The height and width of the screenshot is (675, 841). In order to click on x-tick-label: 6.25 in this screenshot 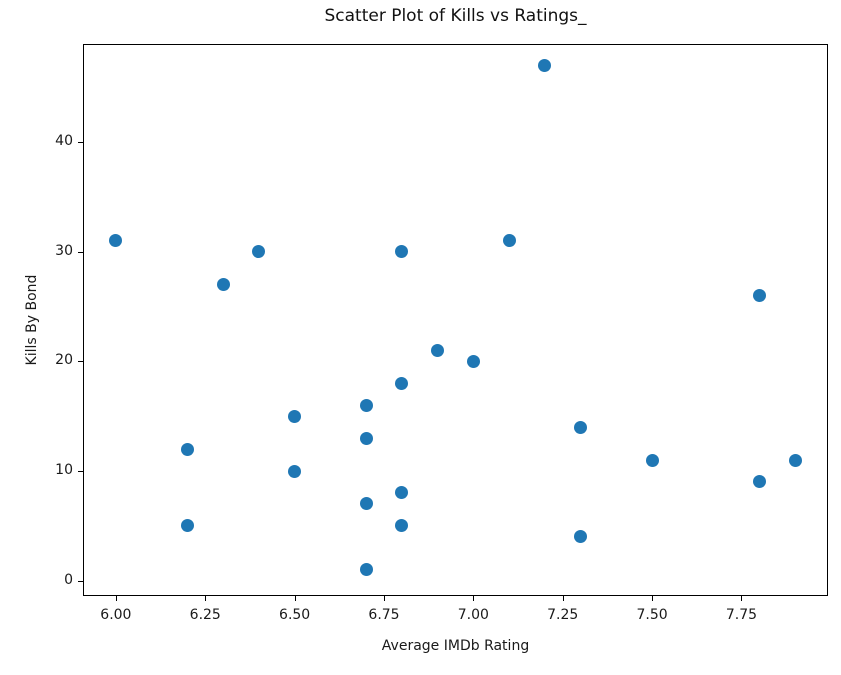, I will do `click(205, 615)`.